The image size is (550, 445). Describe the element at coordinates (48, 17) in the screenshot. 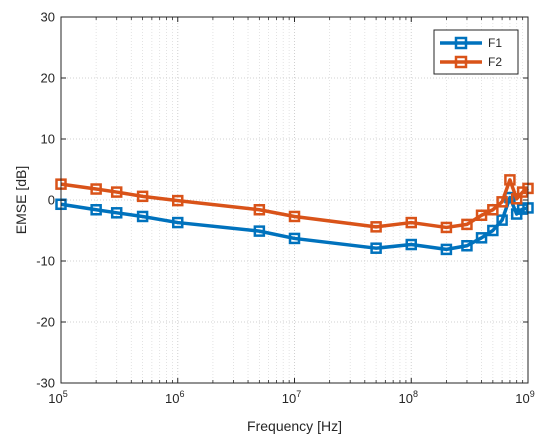

I see `y-tick-label: 30` at that location.